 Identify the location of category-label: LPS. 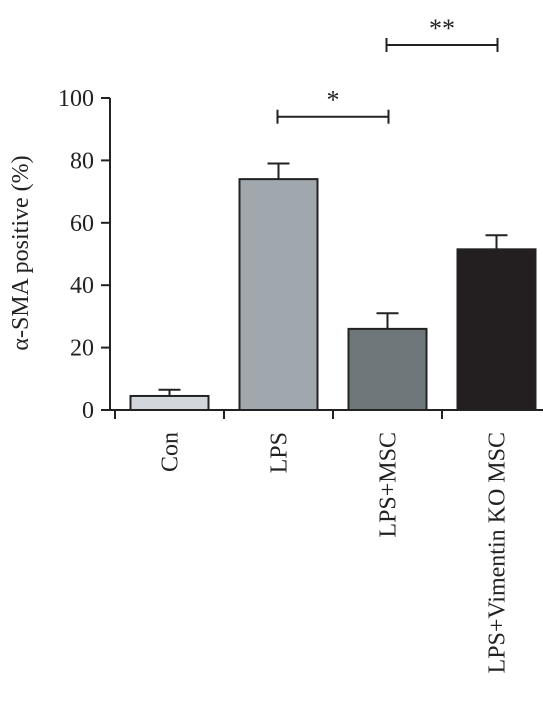
(280, 452).